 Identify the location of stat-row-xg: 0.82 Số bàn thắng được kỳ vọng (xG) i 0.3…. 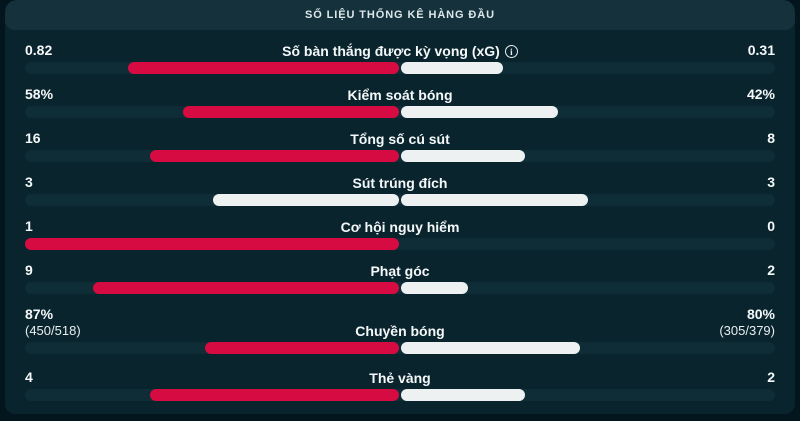
(400, 58).